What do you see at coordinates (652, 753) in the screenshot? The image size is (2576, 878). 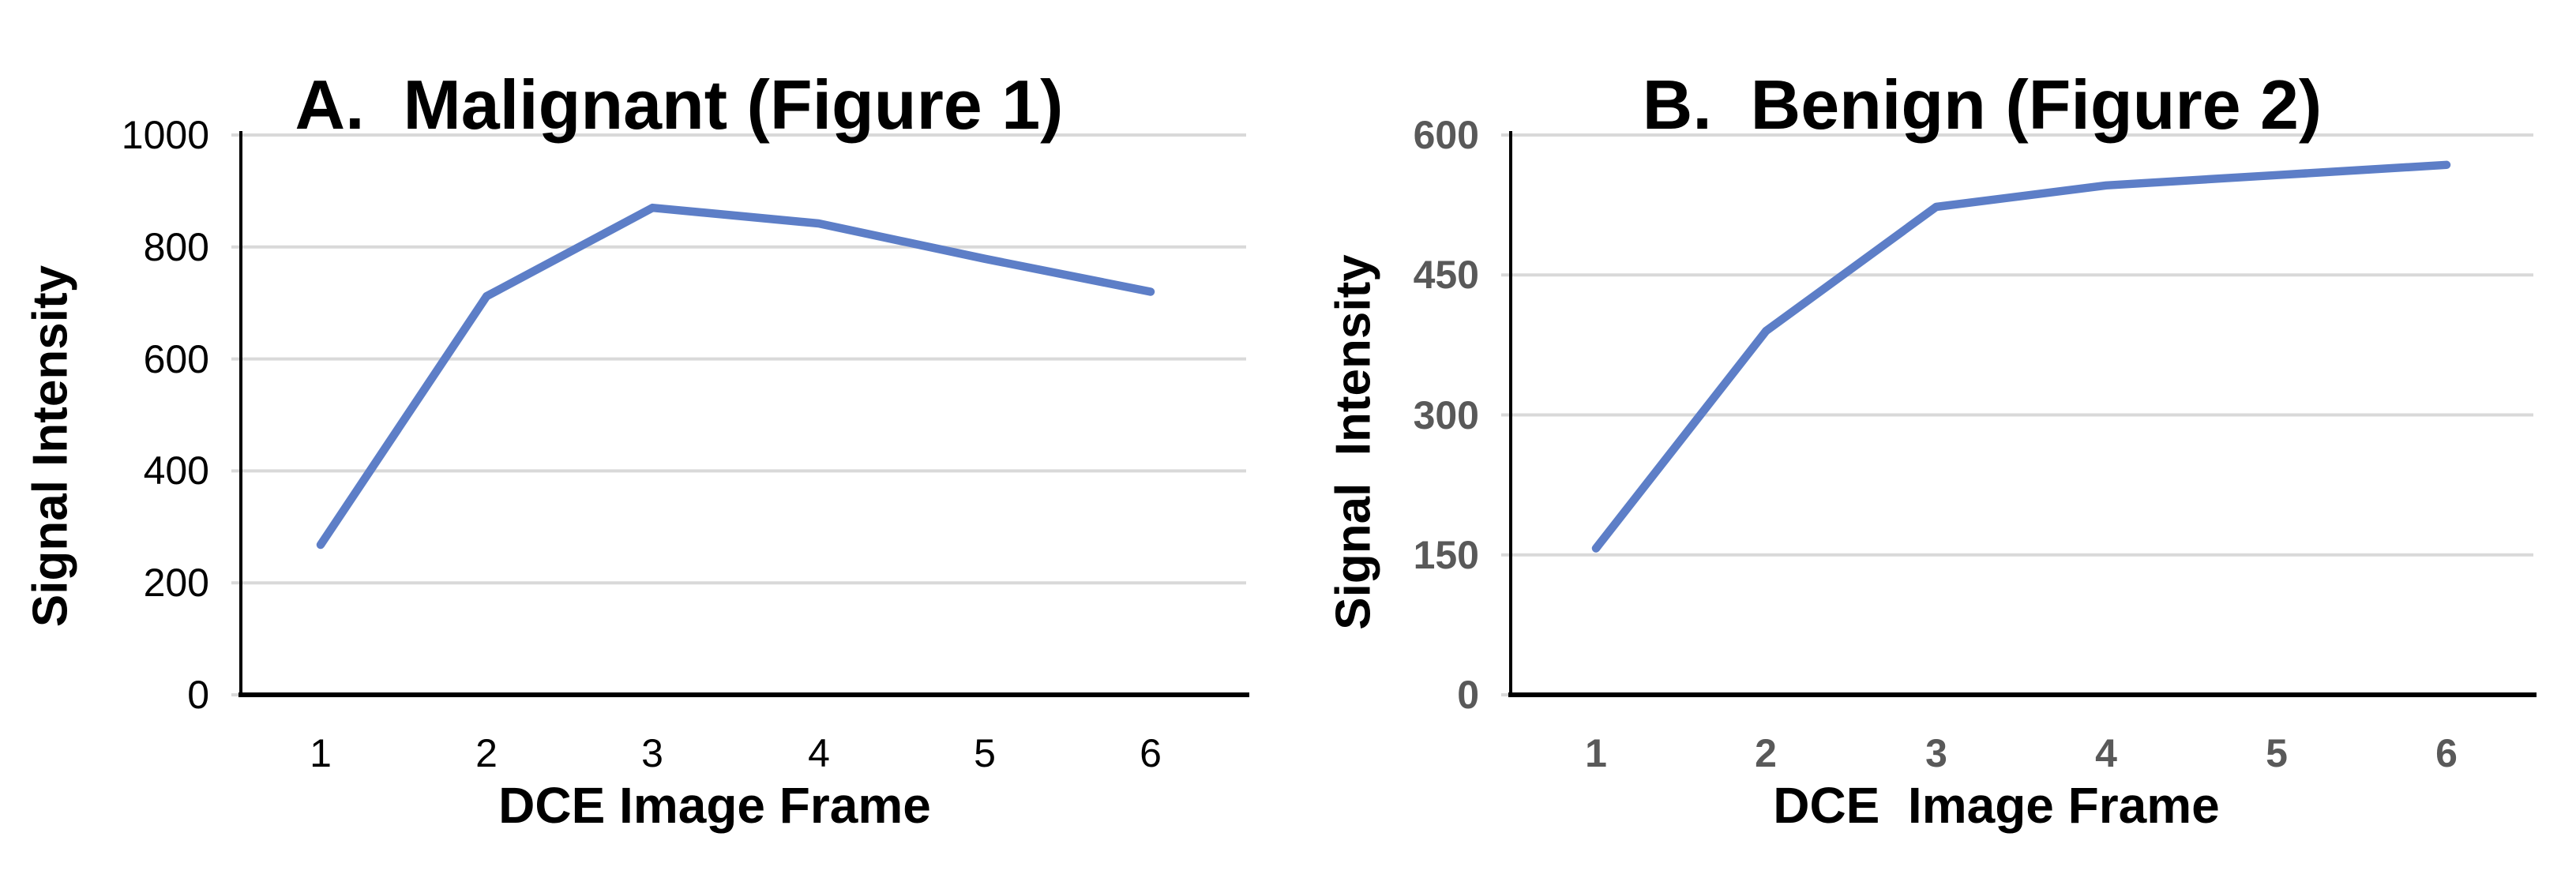 I see `chart-a-xtick-3: 3` at bounding box center [652, 753].